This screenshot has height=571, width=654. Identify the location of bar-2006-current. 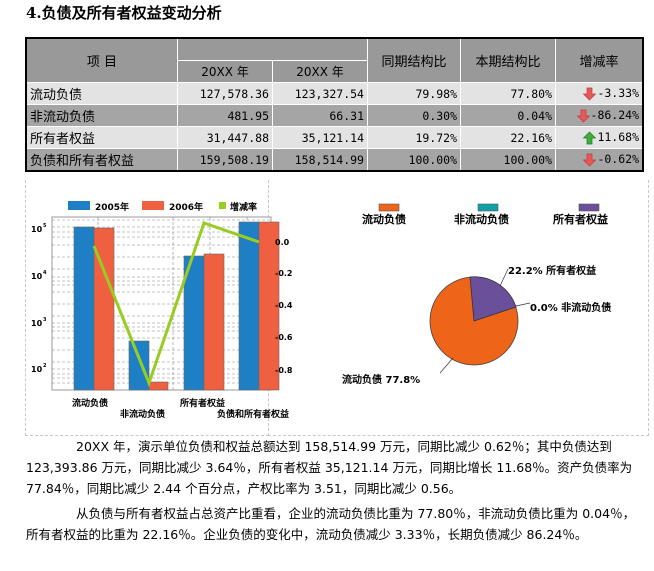
(104, 309).